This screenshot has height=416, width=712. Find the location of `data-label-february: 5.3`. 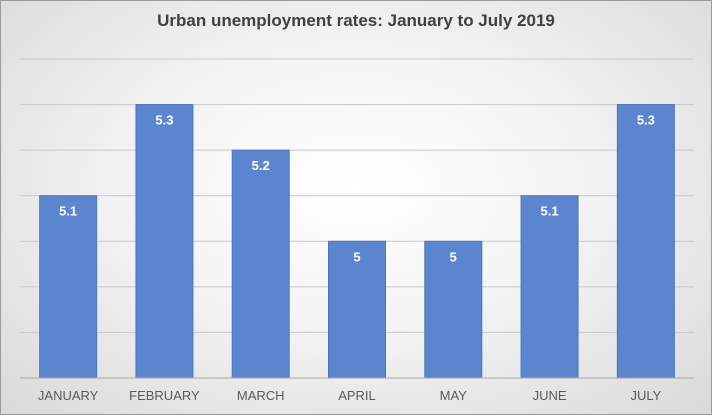

data-label-february: 5.3 is located at coordinates (164, 120).